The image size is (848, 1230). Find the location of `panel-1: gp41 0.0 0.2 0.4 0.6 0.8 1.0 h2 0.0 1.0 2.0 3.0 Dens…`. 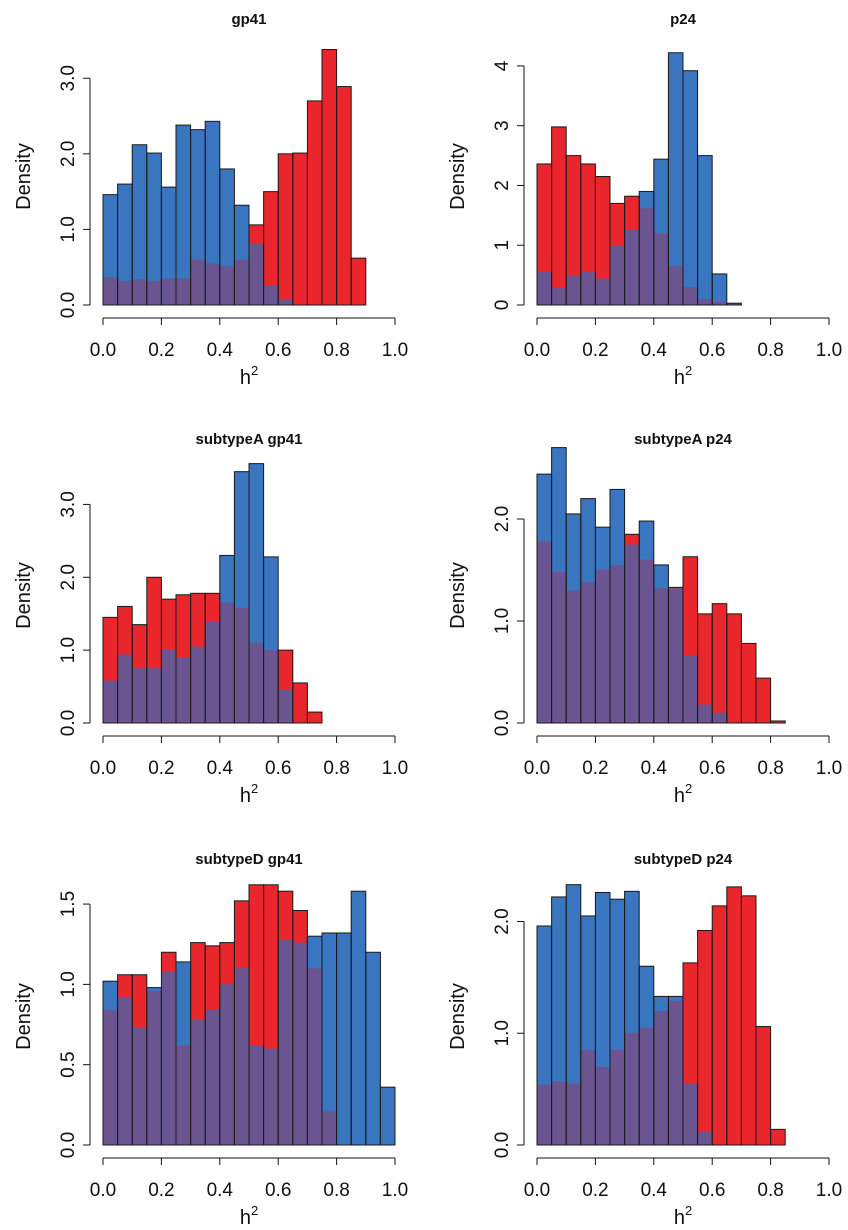

panel-1: gp41 0.0 0.2 0.4 0.6 0.8 1.0 h2 0.0 1.0 2.0 3.0 Dens… is located at coordinates (210, 200).